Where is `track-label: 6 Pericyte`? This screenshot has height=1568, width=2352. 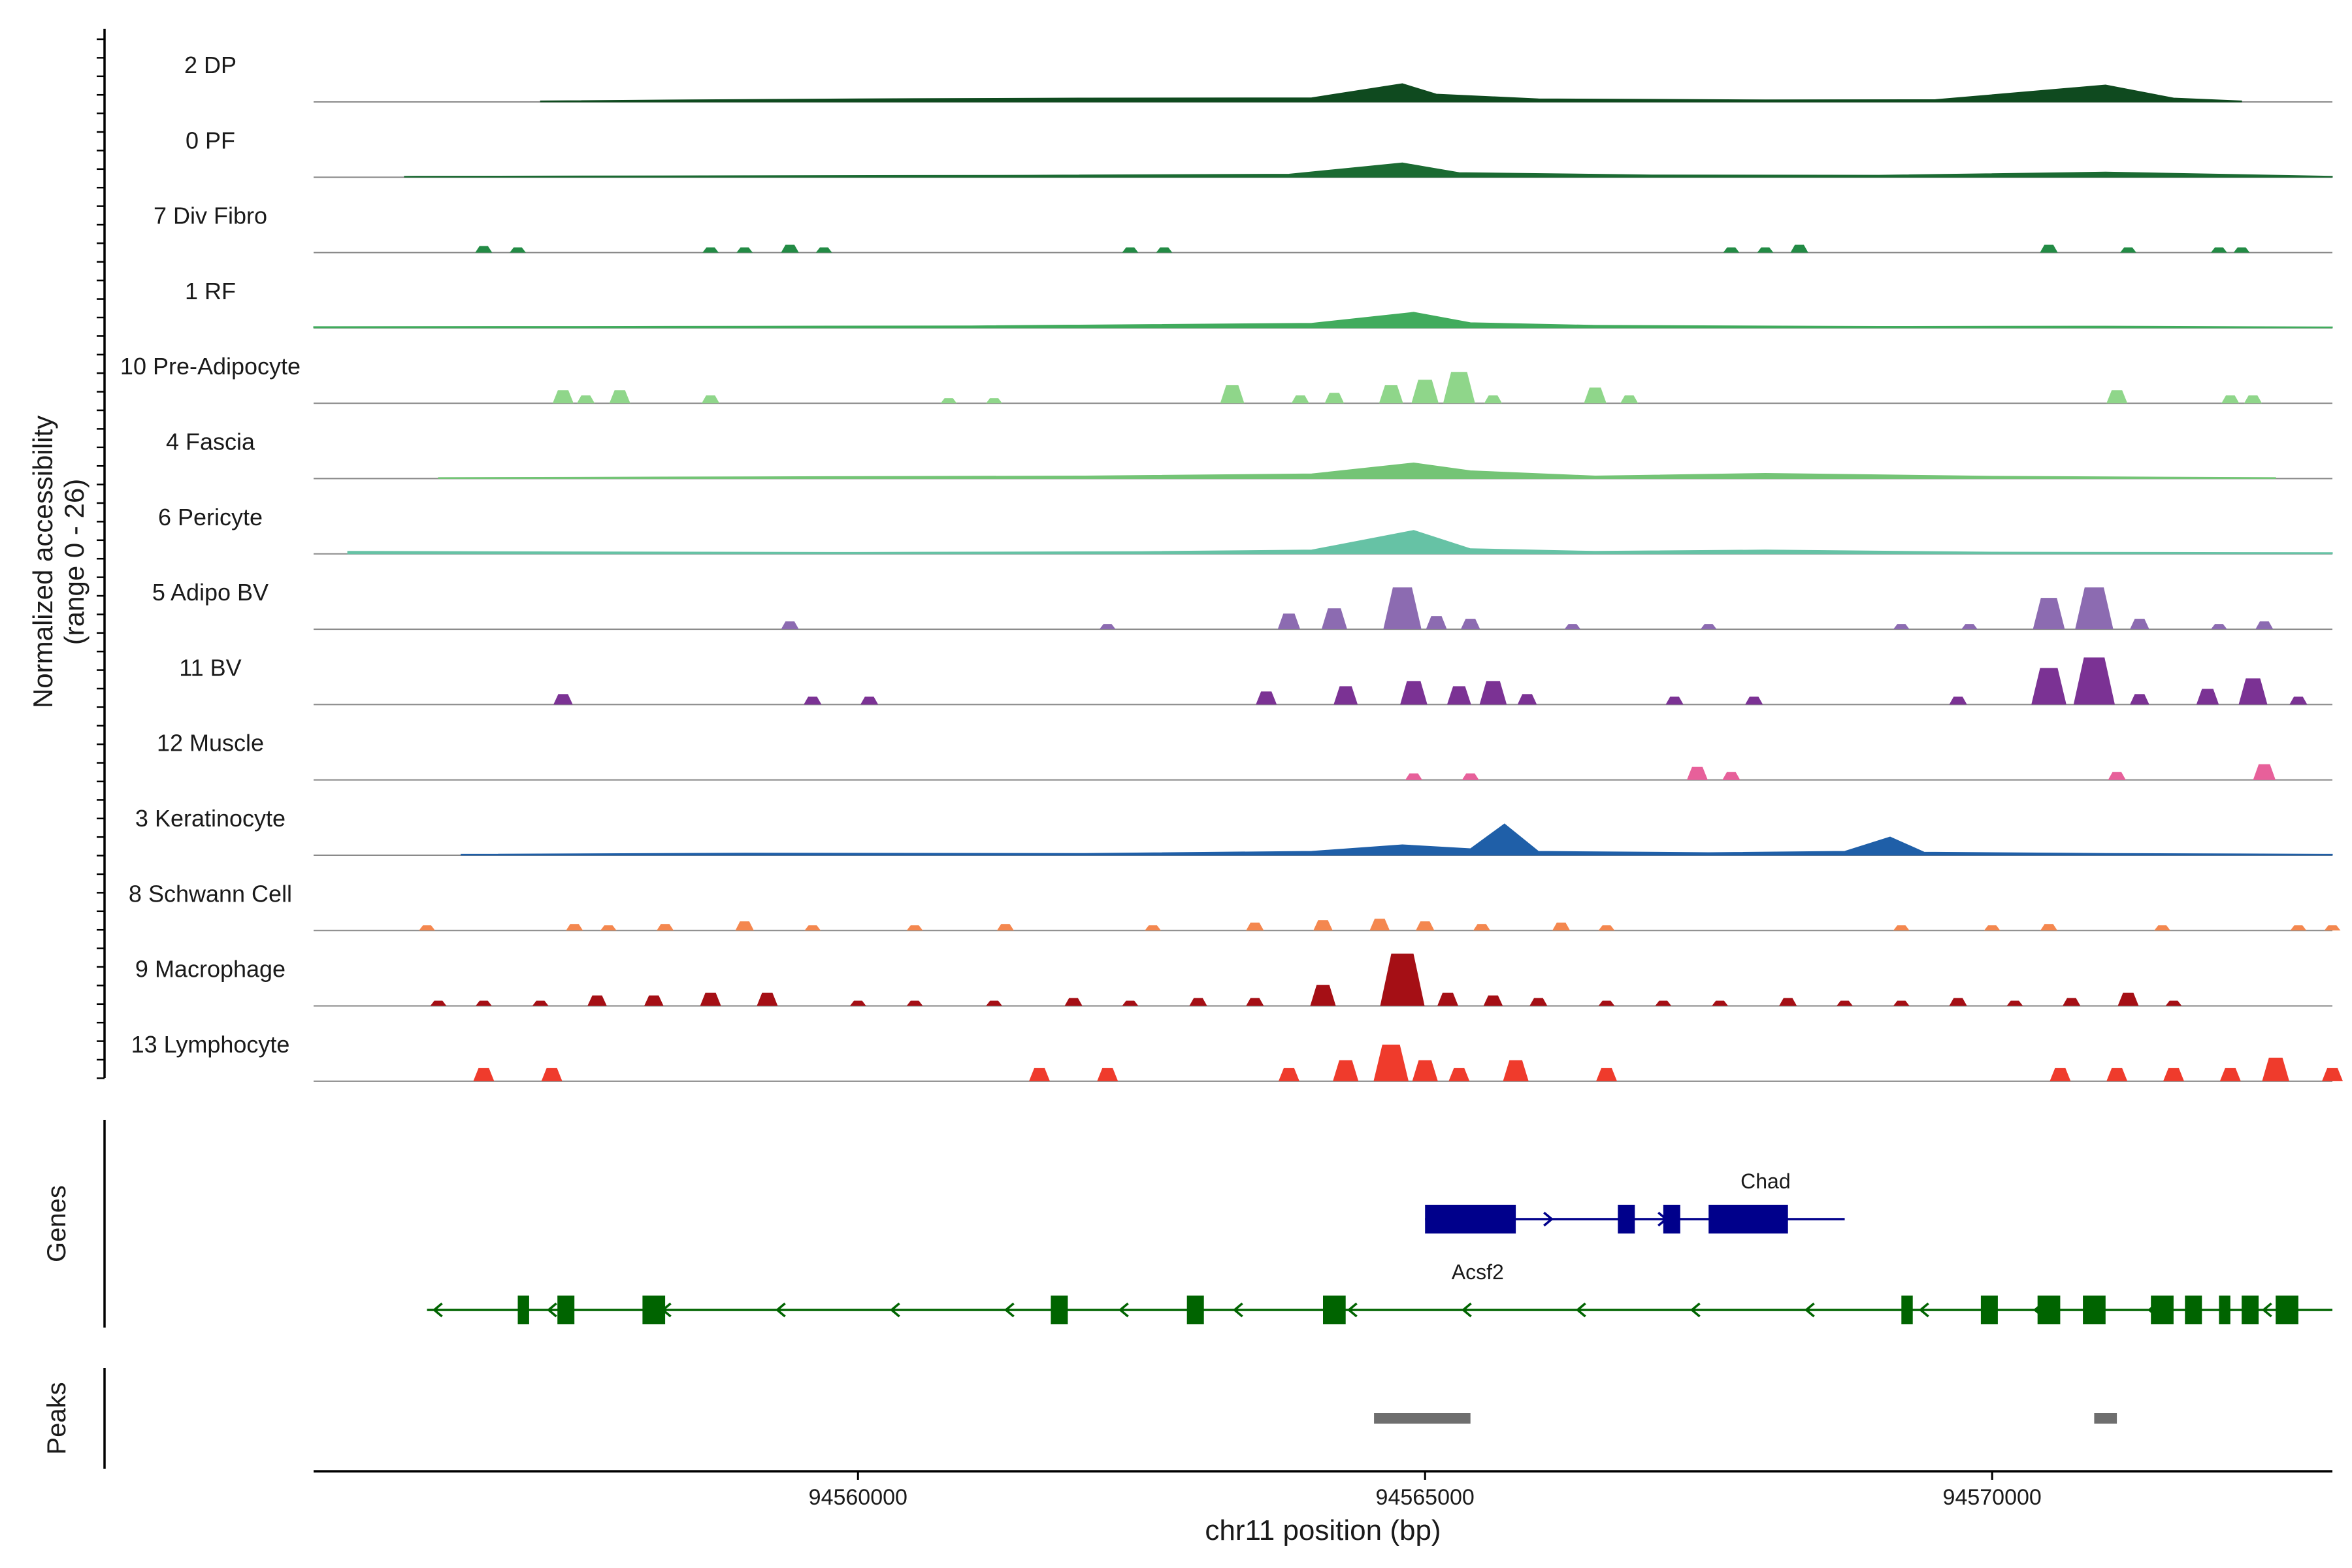 track-label: 6 Pericyte is located at coordinates (210, 517).